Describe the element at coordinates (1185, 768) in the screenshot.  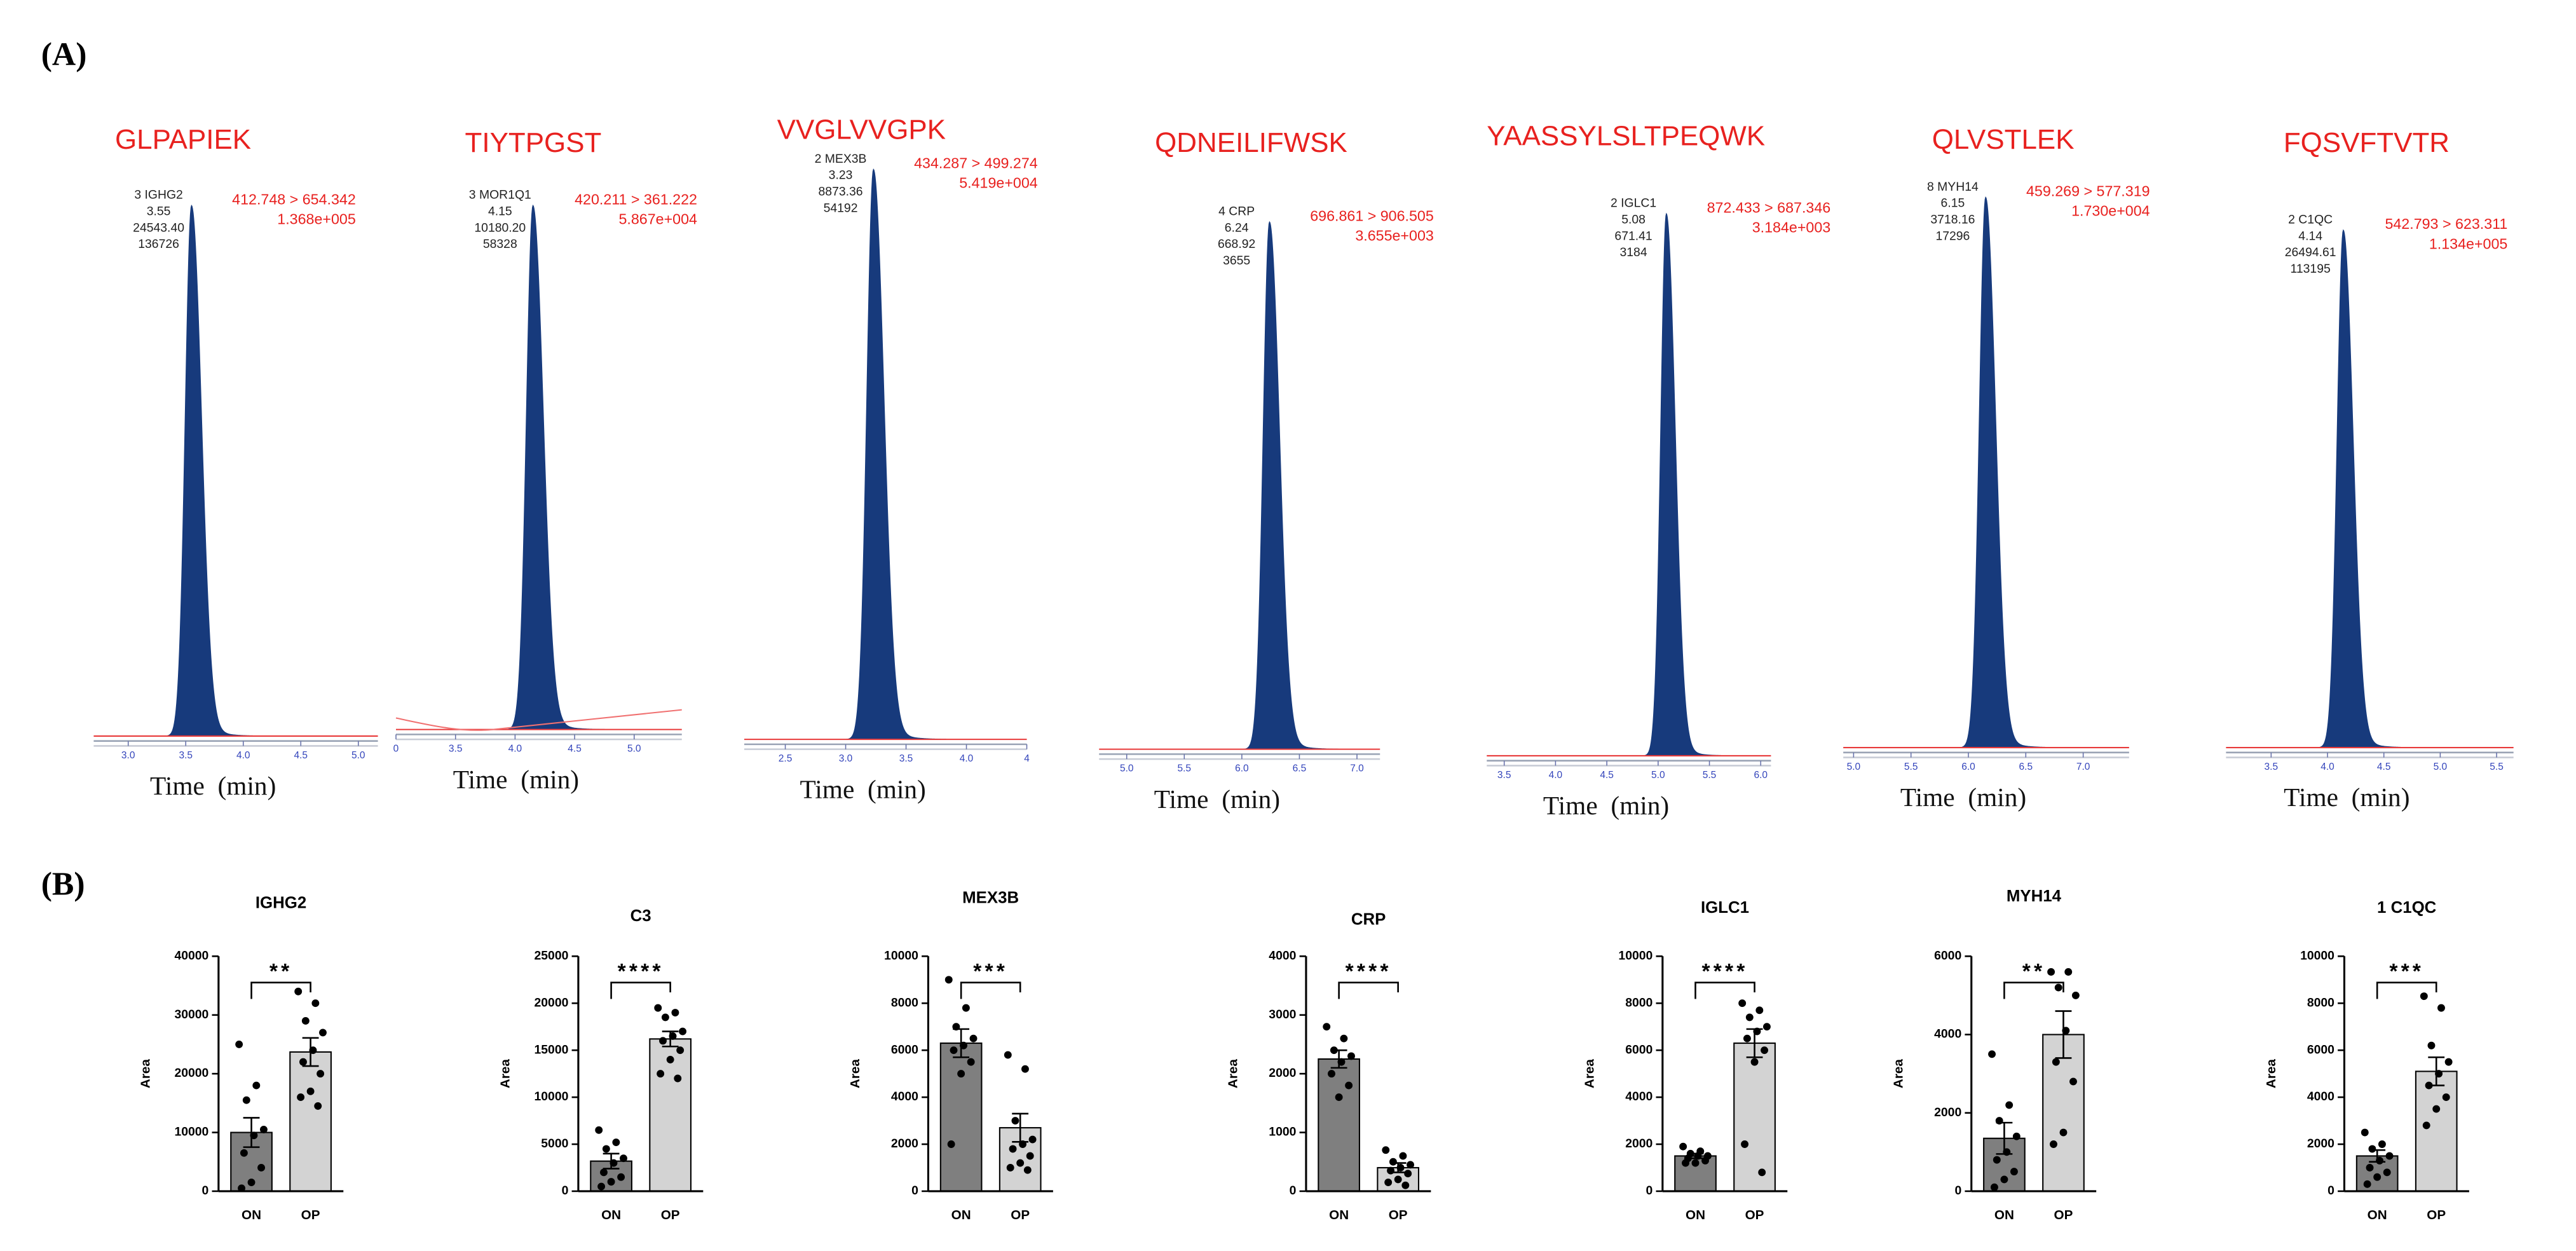
I see `x-tick-label: 5.5` at that location.